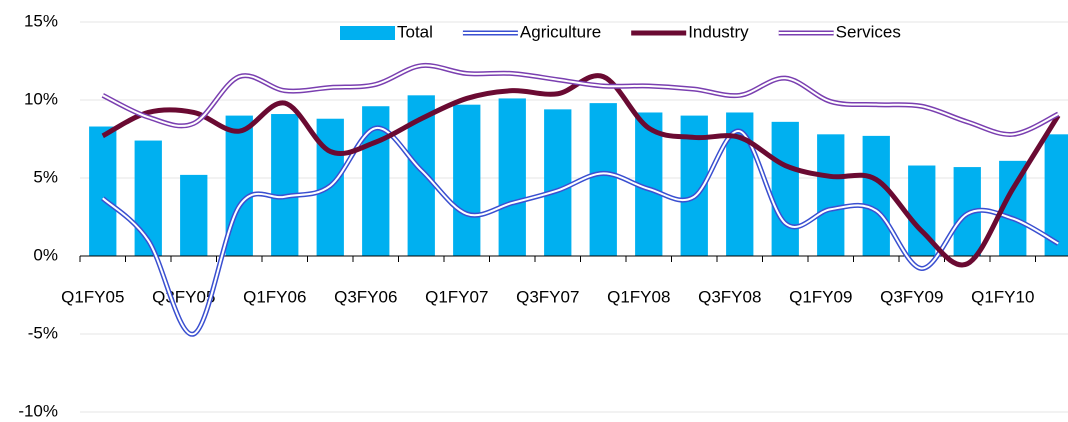 This screenshot has width=1068, height=422. I want to click on y-tick-label: 15%, so click(41, 20).